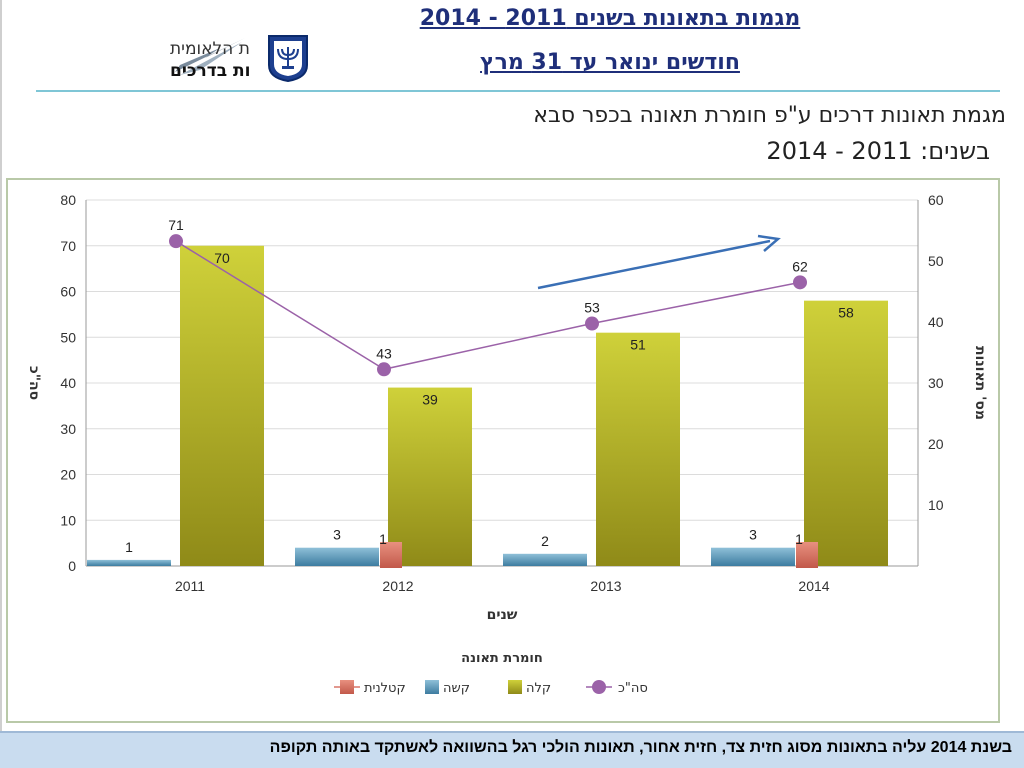  I want to click on y-tick-label: 50, so click(68, 337).